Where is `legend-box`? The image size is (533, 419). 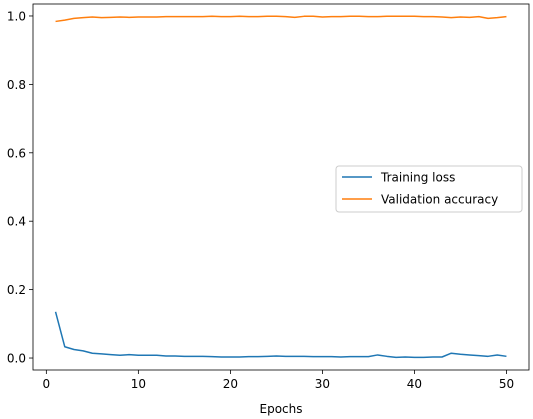
legend-box is located at coordinates (429, 189).